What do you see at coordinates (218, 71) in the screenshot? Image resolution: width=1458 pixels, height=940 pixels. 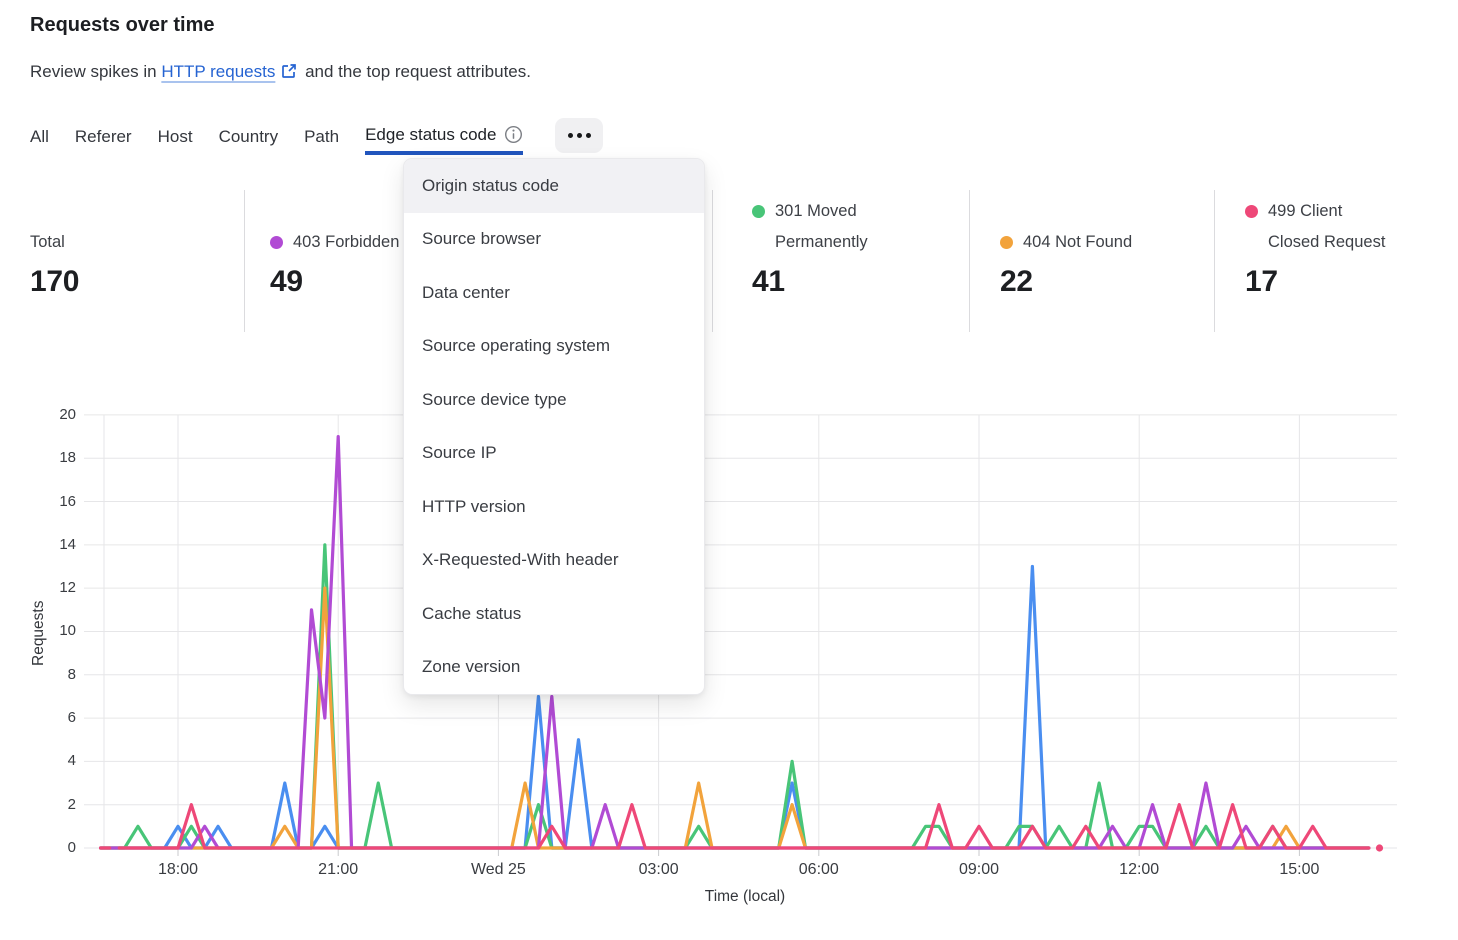 I see `http-requests-link: HTTP requests` at bounding box center [218, 71].